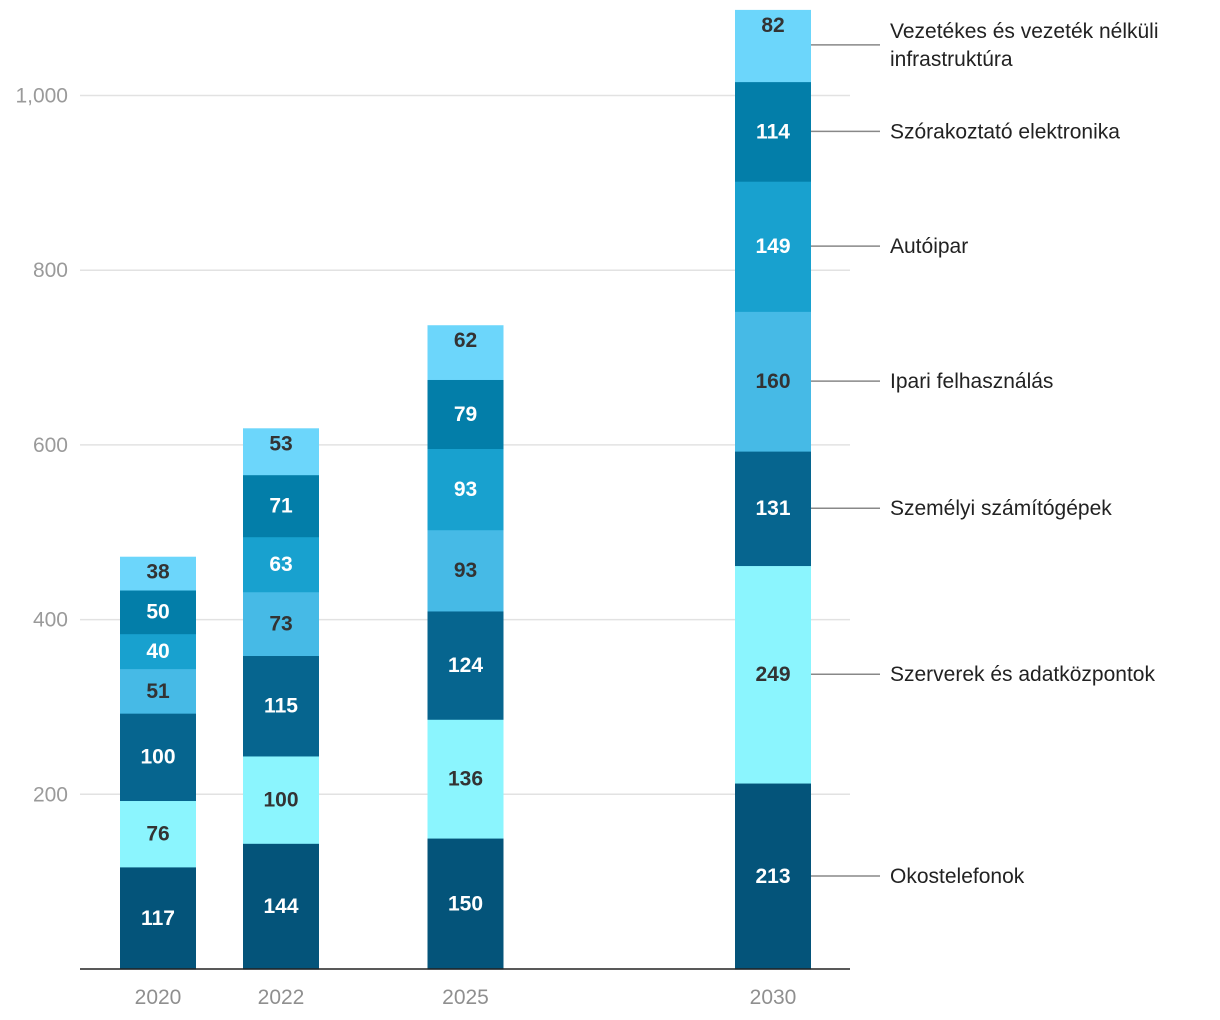  I want to click on data-label: 73, so click(280, 624).